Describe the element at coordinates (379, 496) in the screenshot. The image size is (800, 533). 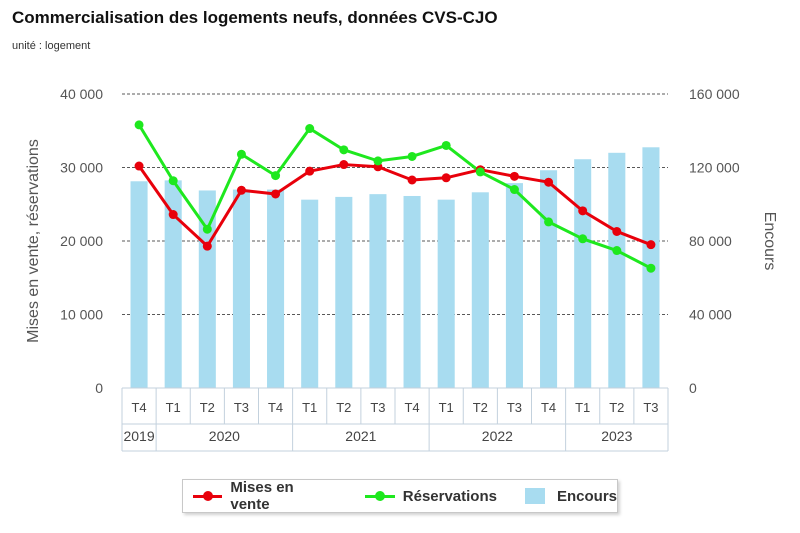
I see `reservations-legend-swatch` at that location.